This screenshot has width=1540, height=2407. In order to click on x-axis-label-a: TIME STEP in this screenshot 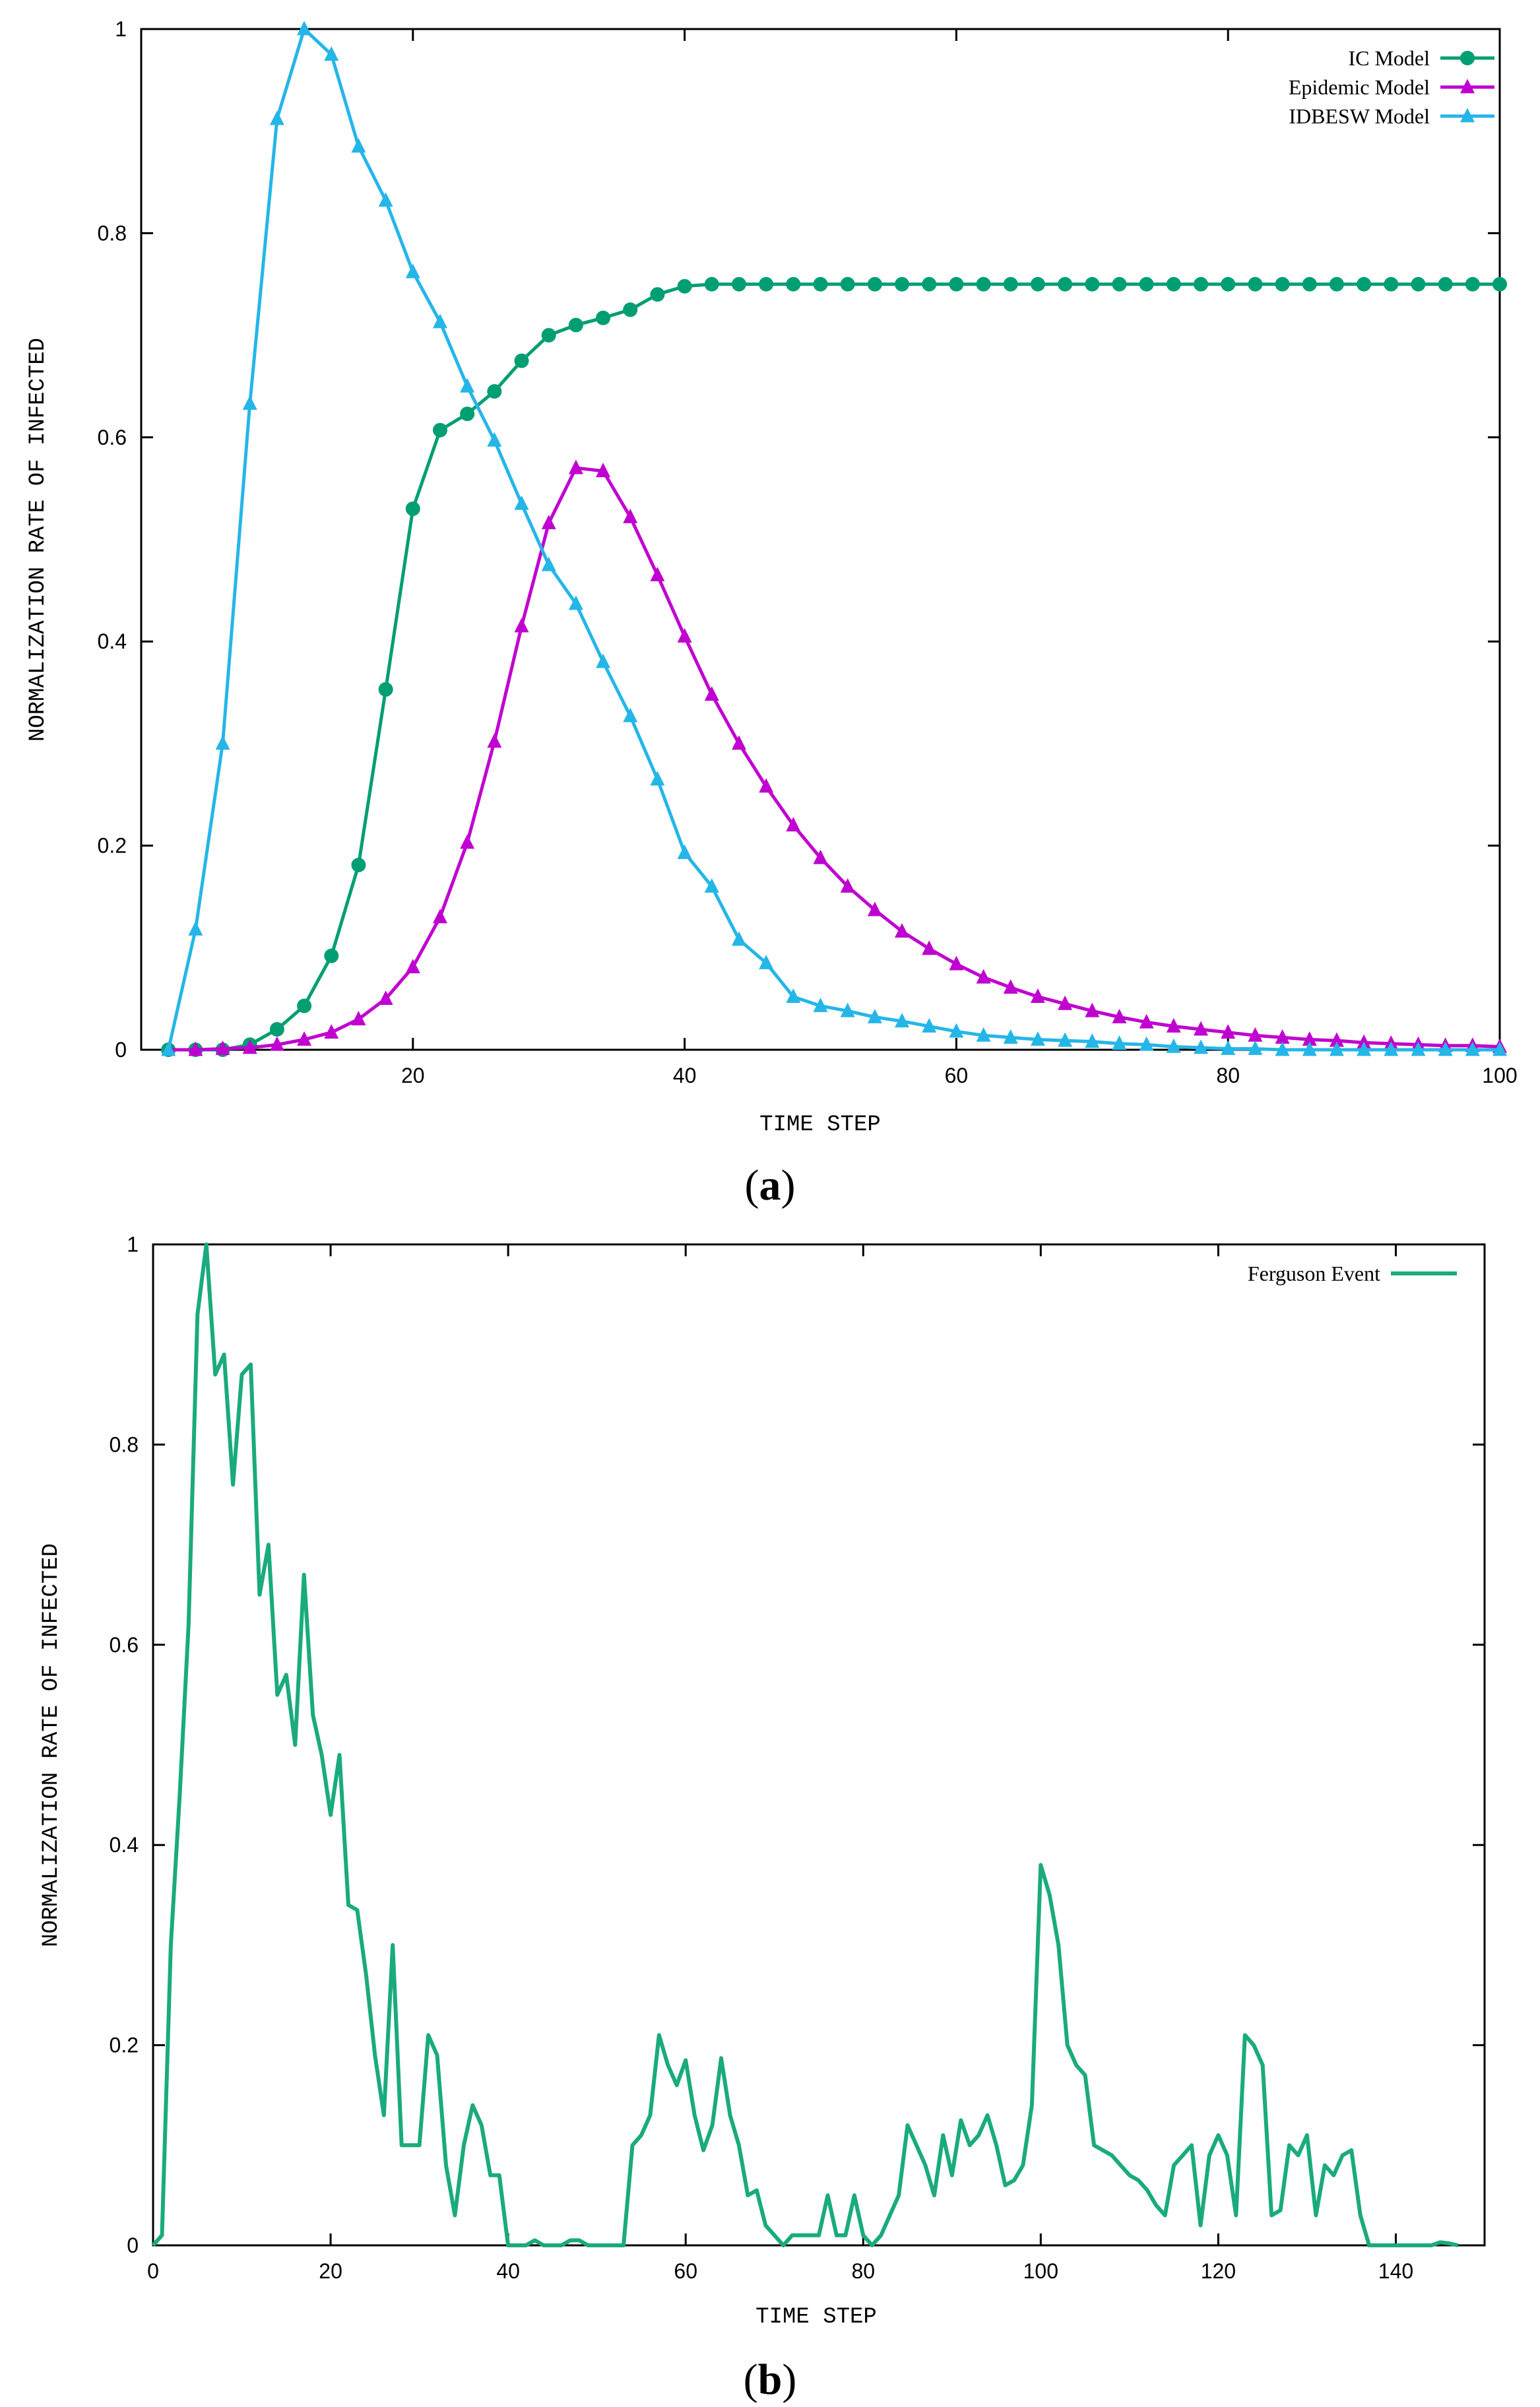, I will do `click(820, 1125)`.